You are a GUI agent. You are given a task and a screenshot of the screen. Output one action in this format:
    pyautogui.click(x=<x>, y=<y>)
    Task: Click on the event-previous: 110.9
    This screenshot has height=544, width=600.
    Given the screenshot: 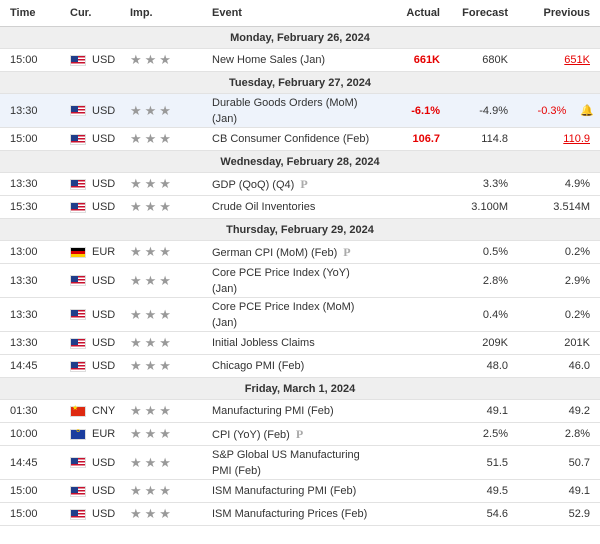 What is the action you would take?
    pyautogui.click(x=576, y=139)
    